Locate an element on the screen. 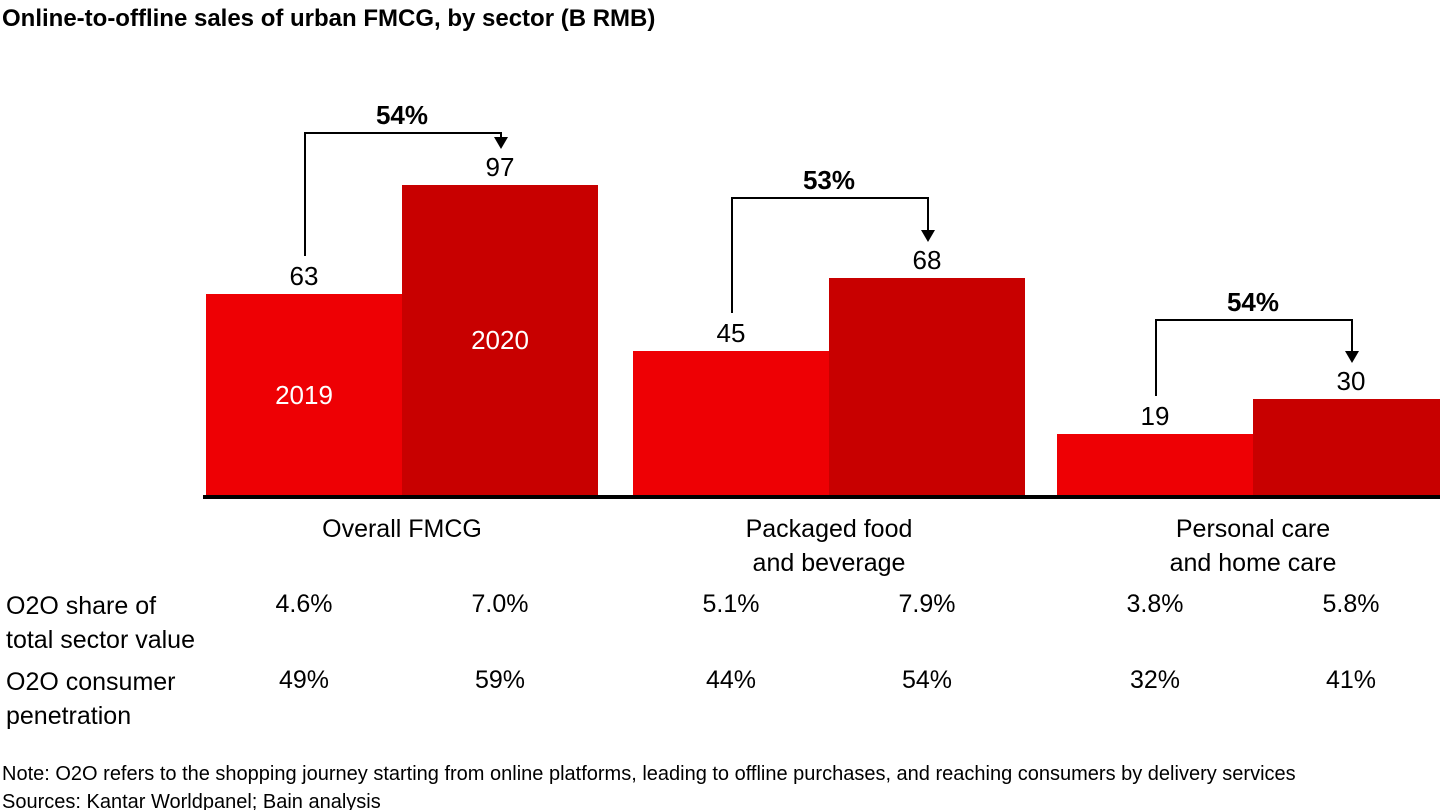 The width and height of the screenshot is (1440, 810). category-label: Overall FMCG is located at coordinates (402, 529).